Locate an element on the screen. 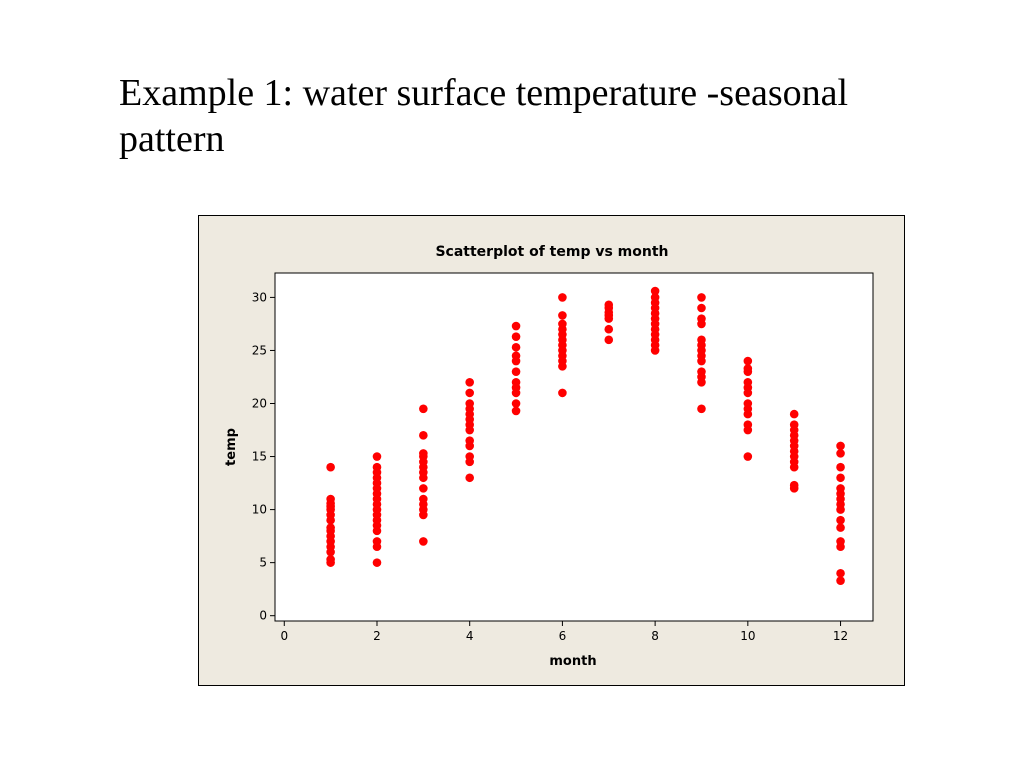 The height and width of the screenshot is (768, 1024). y-tick-label: 5 is located at coordinates (263, 563).